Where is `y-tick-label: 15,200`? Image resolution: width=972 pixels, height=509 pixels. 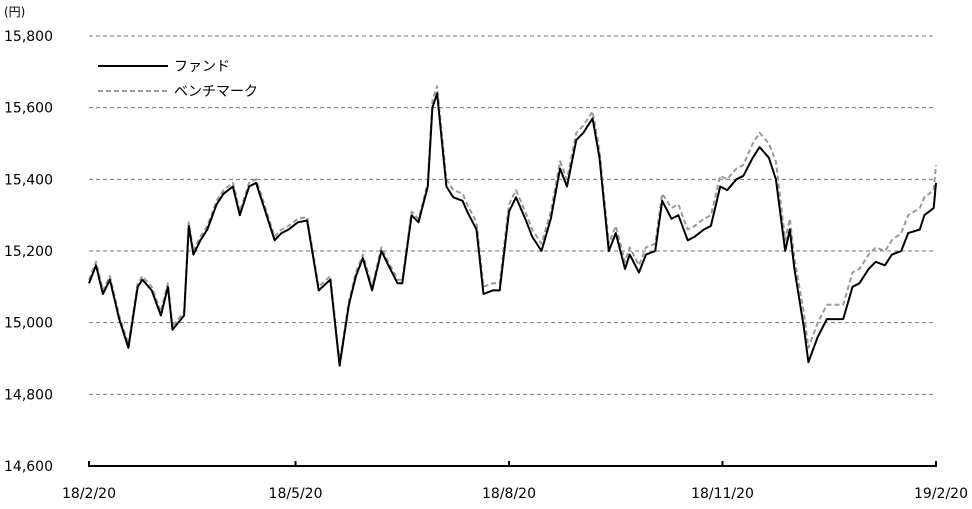
y-tick-label: 15,200 is located at coordinates (28, 252).